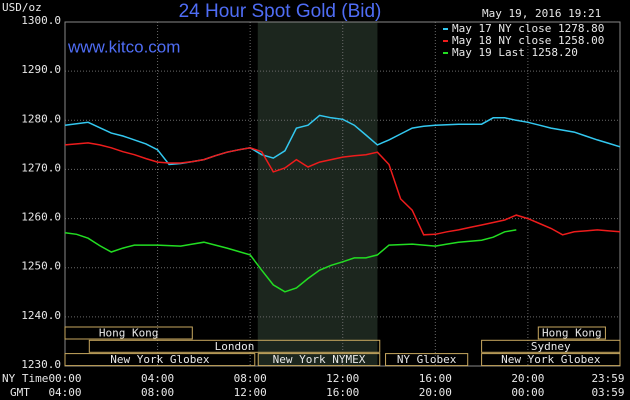  What do you see at coordinates (41, 167) in the screenshot?
I see `y-tick-label: 1270.0` at bounding box center [41, 167].